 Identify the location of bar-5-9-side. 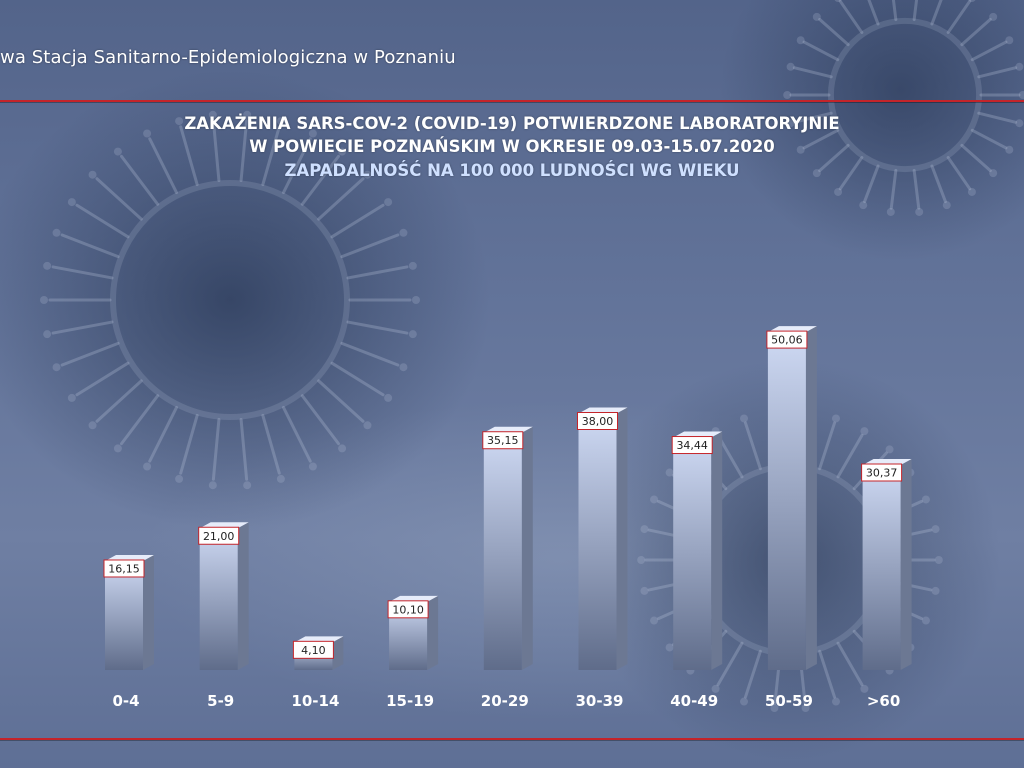
(243, 596).